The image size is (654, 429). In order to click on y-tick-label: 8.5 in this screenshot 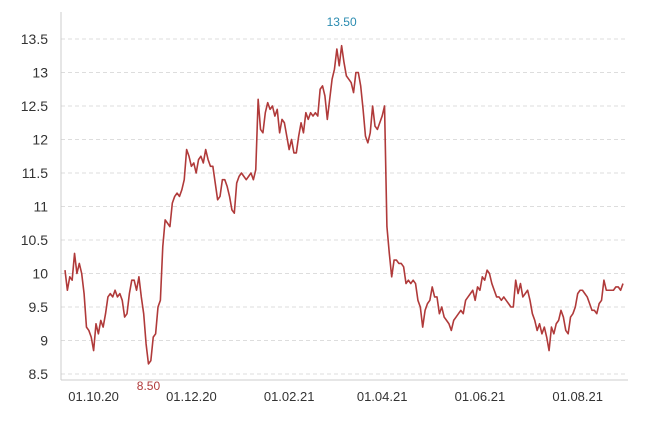, I will do `click(39, 374)`.